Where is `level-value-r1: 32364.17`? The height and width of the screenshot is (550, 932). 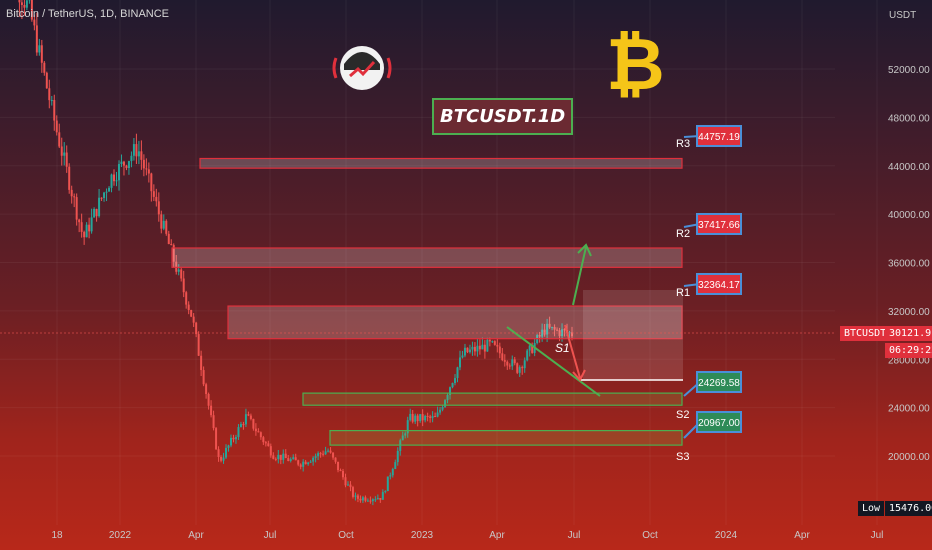
level-value-r1: 32364.17 is located at coordinates (719, 285).